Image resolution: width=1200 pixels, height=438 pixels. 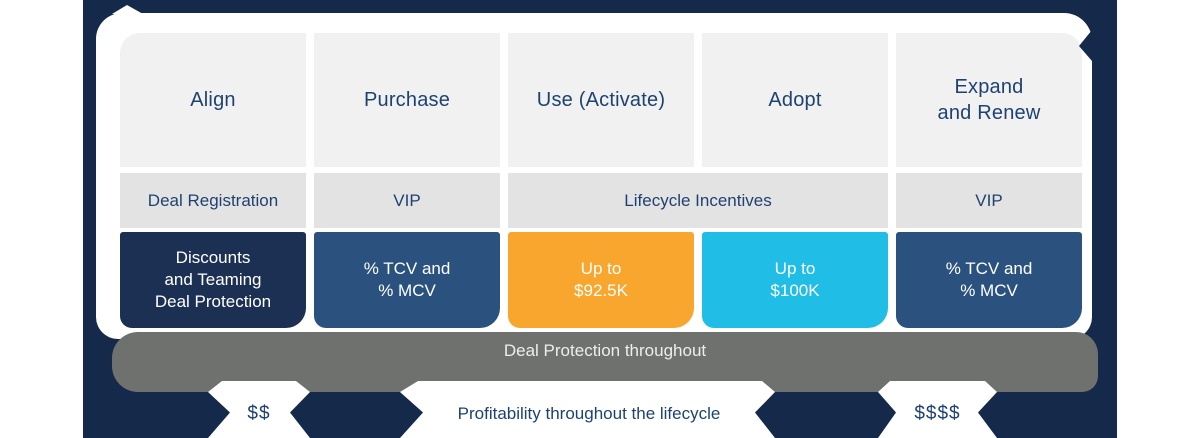 I want to click on stage-expand-renew: Expand and Renew, so click(x=989, y=100).